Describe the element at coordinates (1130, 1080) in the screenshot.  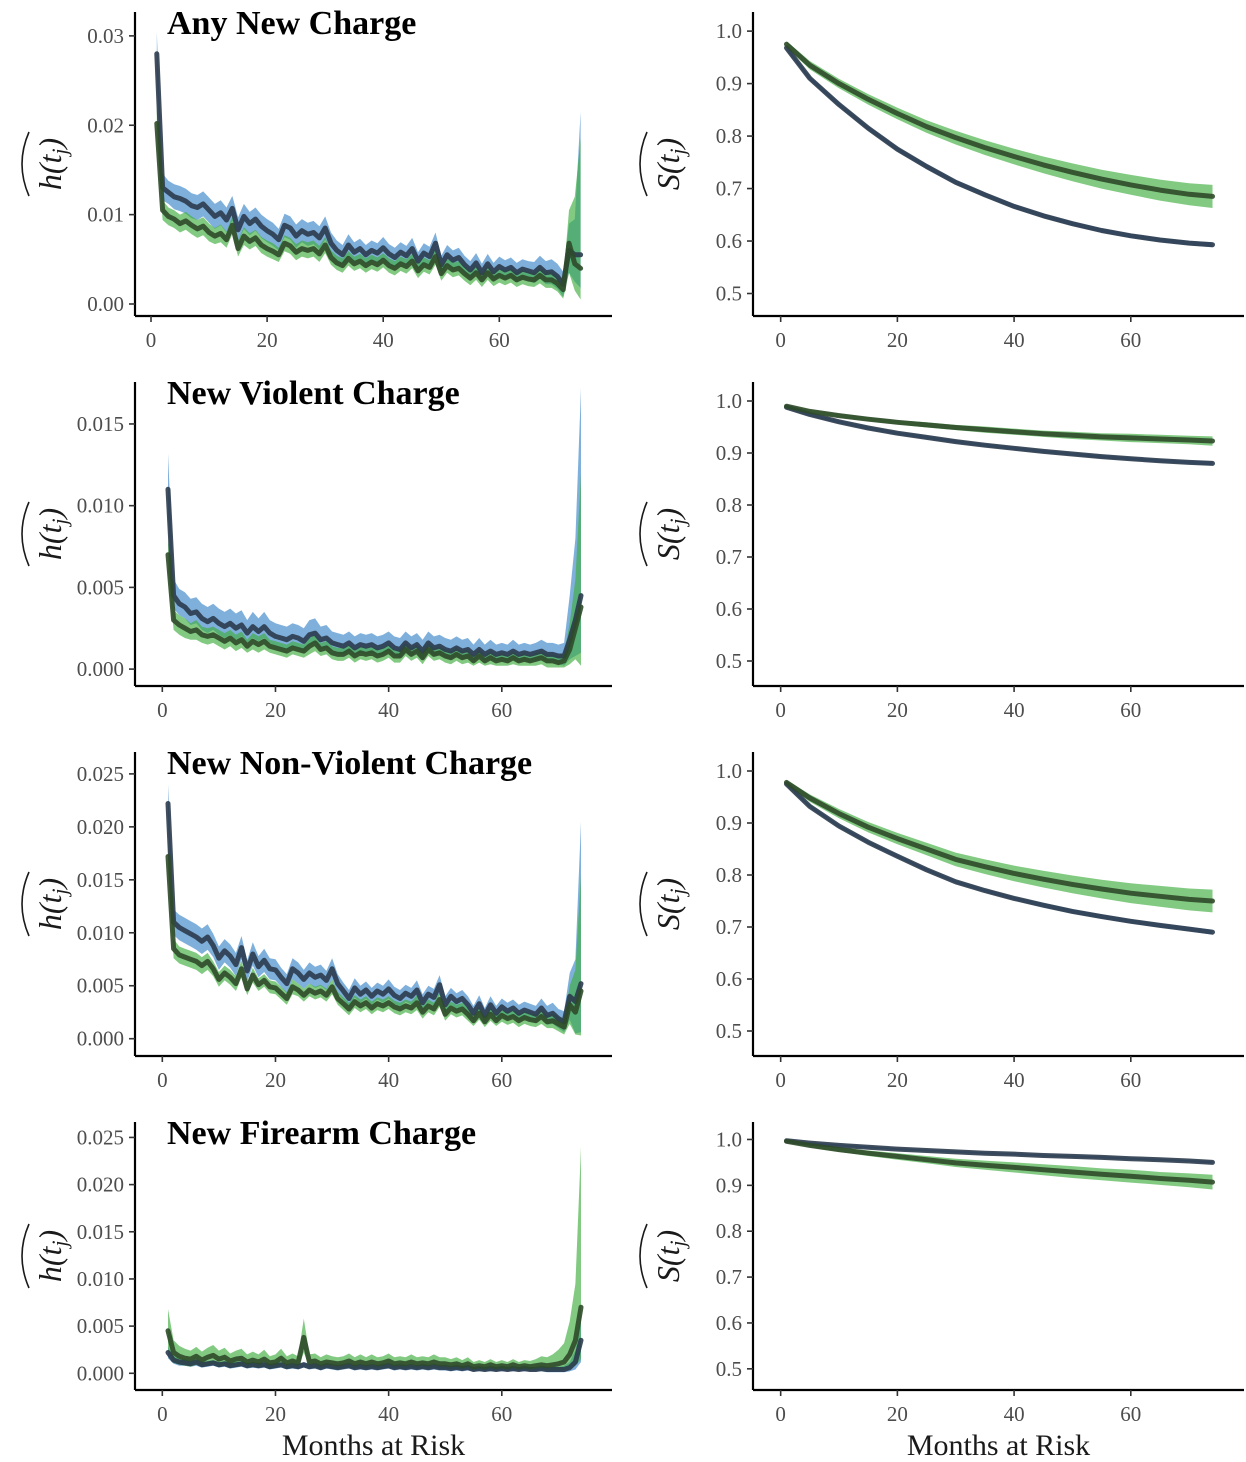
I see `nonviolent-survival-xtick-label: 60` at that location.